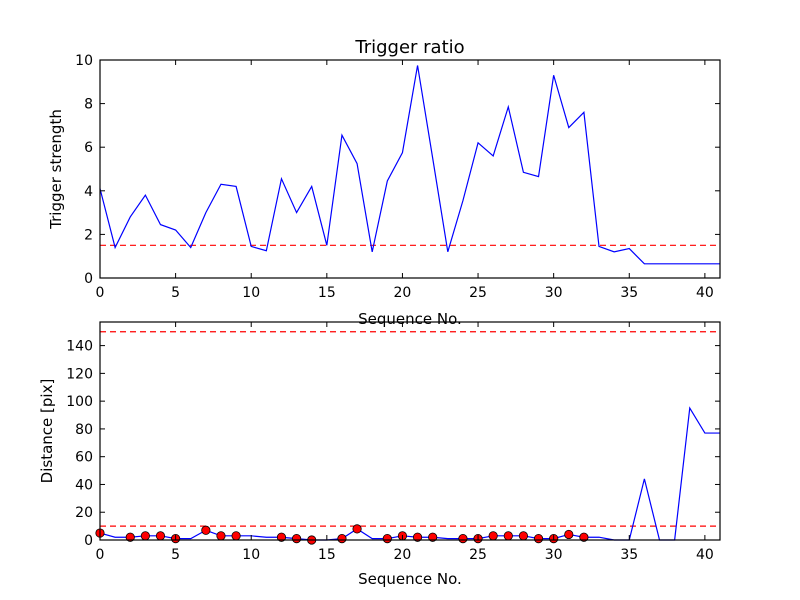 Image resolution: width=800 pixels, height=600 pixels. I want to click on y-tick-label: 40, so click(84, 485).